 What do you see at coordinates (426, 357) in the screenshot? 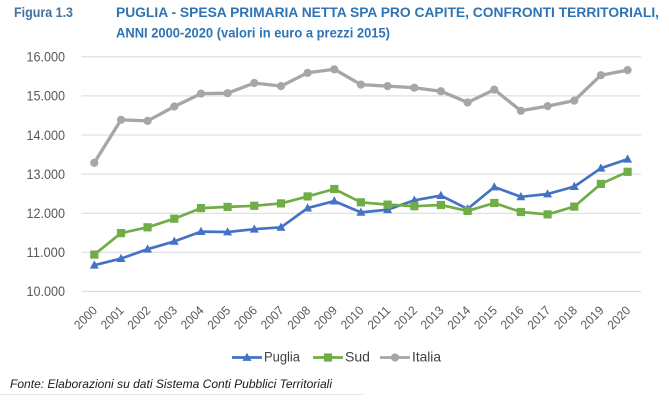
I see `svg-text: Italia` at bounding box center [426, 357].